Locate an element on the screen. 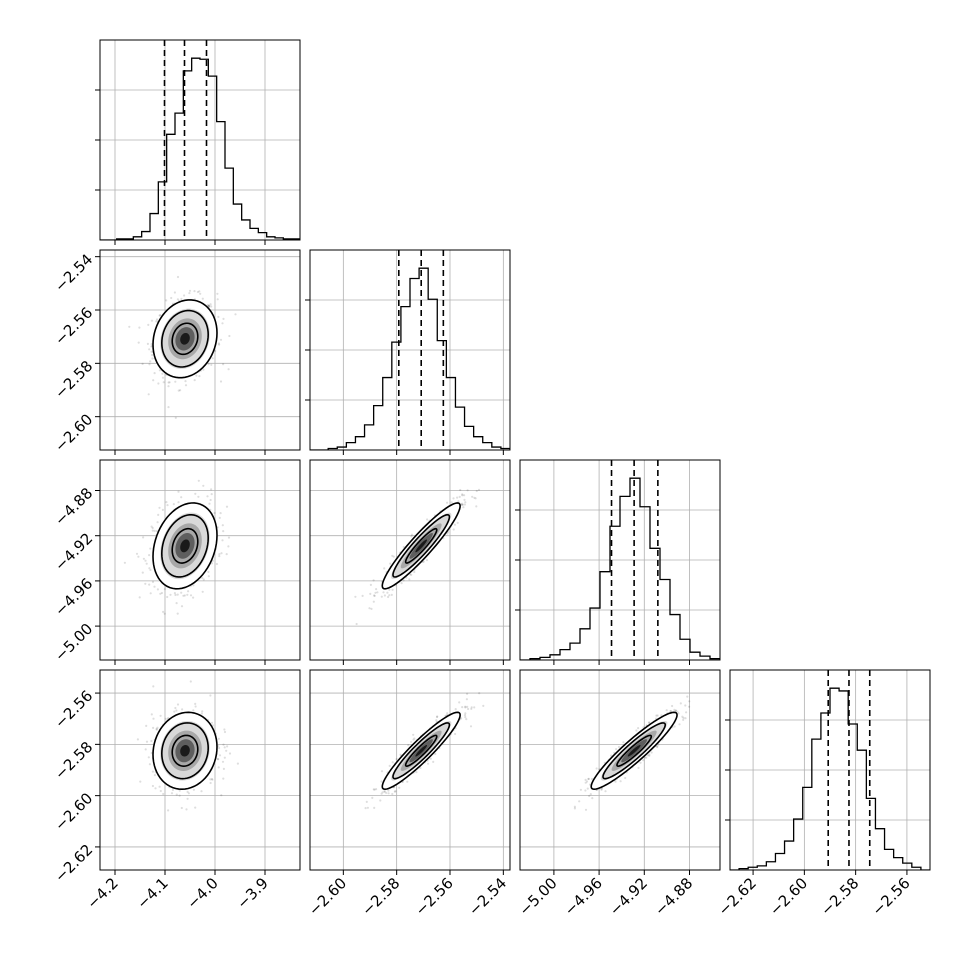  density-fill is located at coordinates (185, 546).